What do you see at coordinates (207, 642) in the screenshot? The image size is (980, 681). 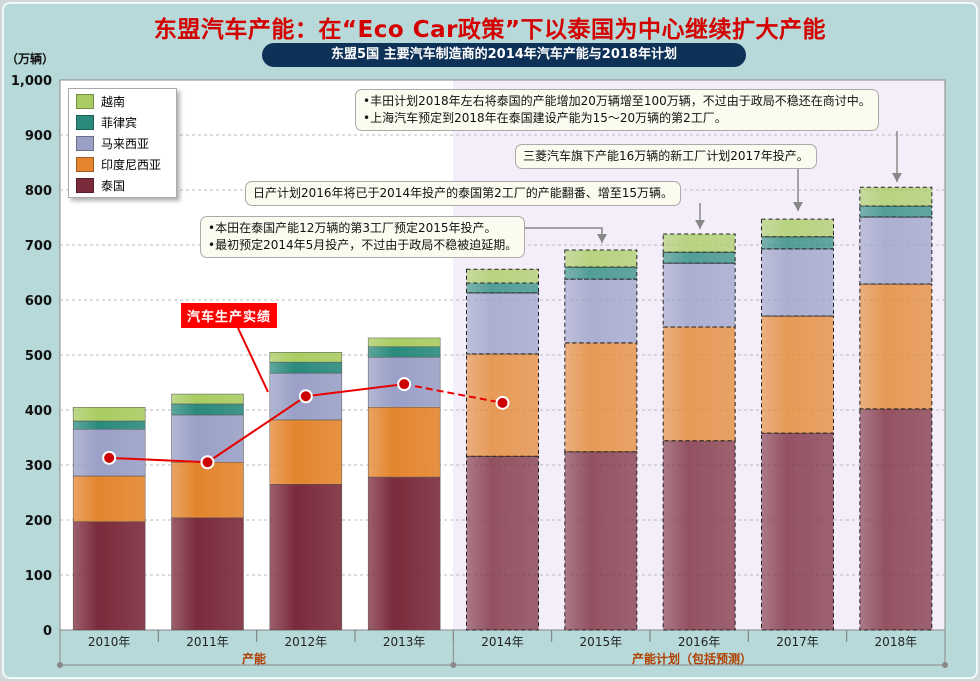 I see `x-tick-label: 2011年` at bounding box center [207, 642].